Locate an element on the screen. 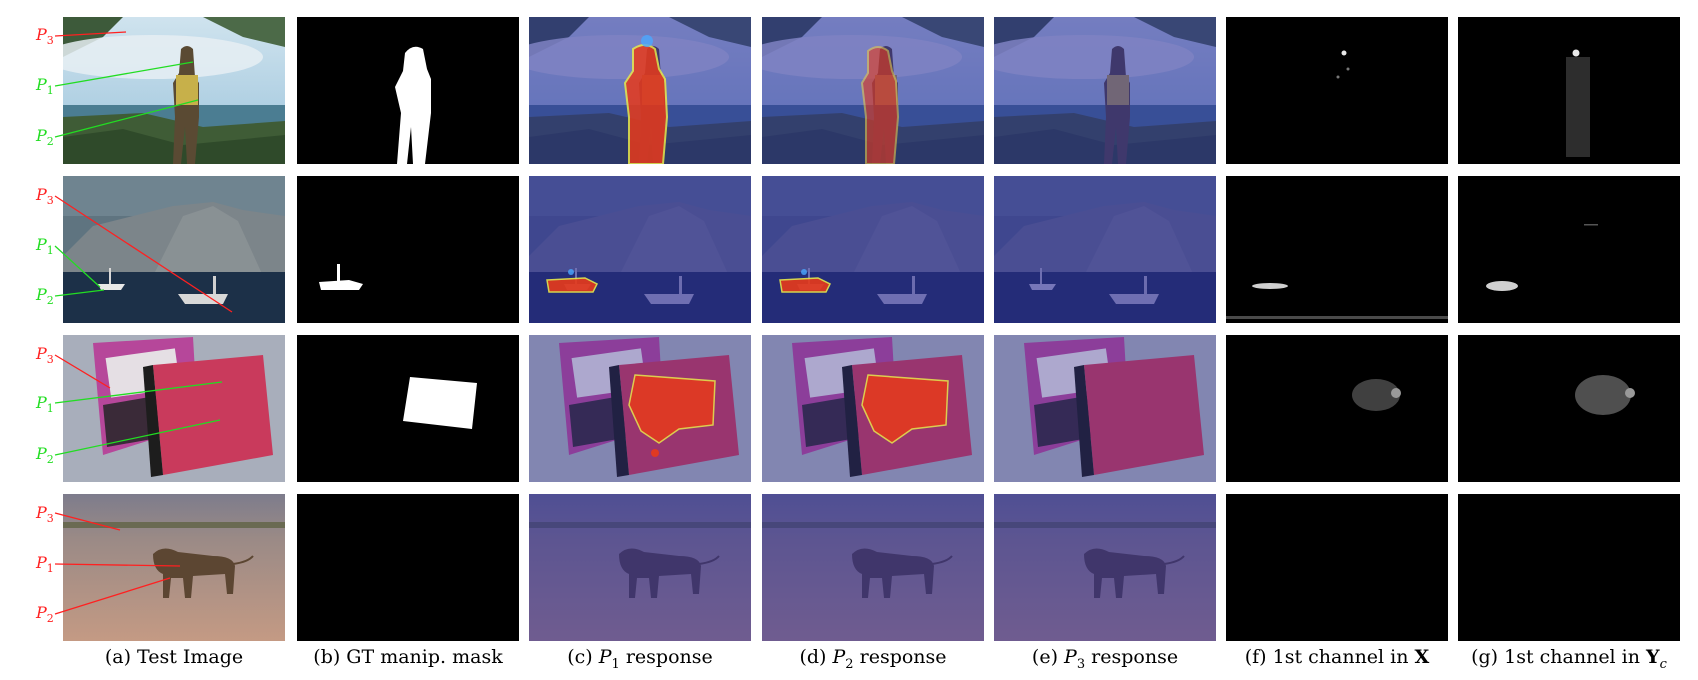  test-image-row4 is located at coordinates (174, 567).